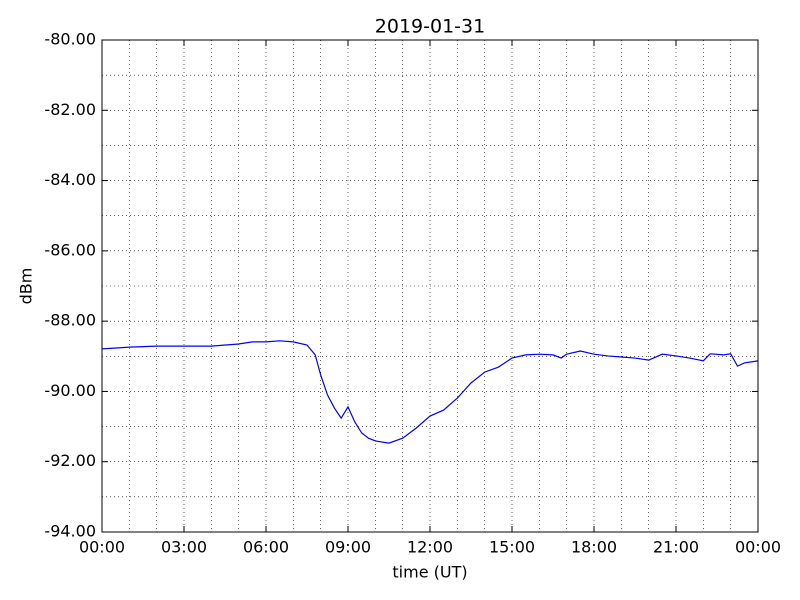 This screenshot has height=600, width=800. I want to click on chart-title: 2019-01-31, so click(430, 27).